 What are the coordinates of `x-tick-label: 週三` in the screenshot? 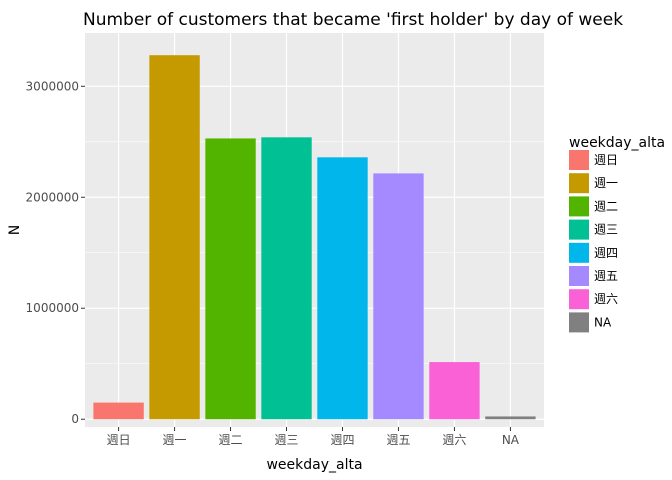 It's located at (287, 440).